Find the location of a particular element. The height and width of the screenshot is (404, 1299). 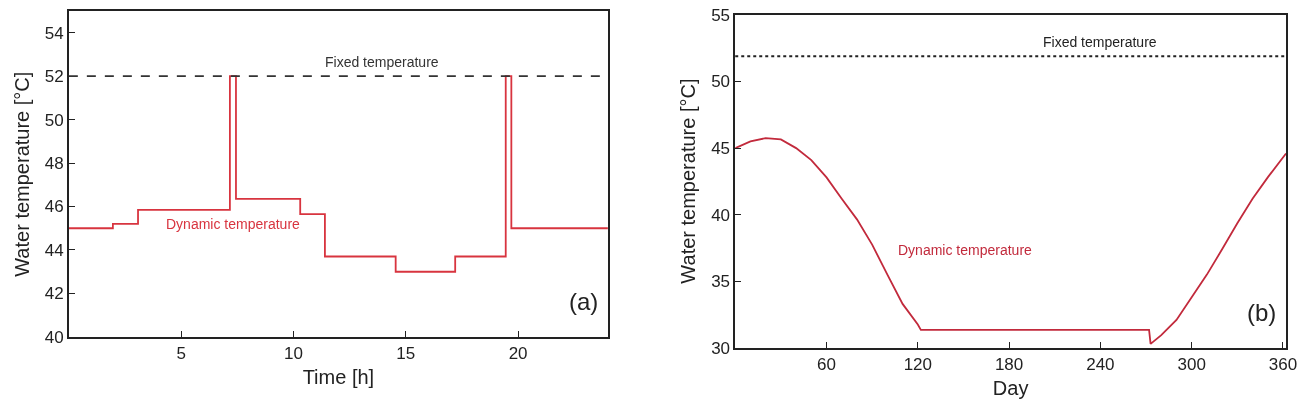

x-tick-label: 240 is located at coordinates (1100, 364).